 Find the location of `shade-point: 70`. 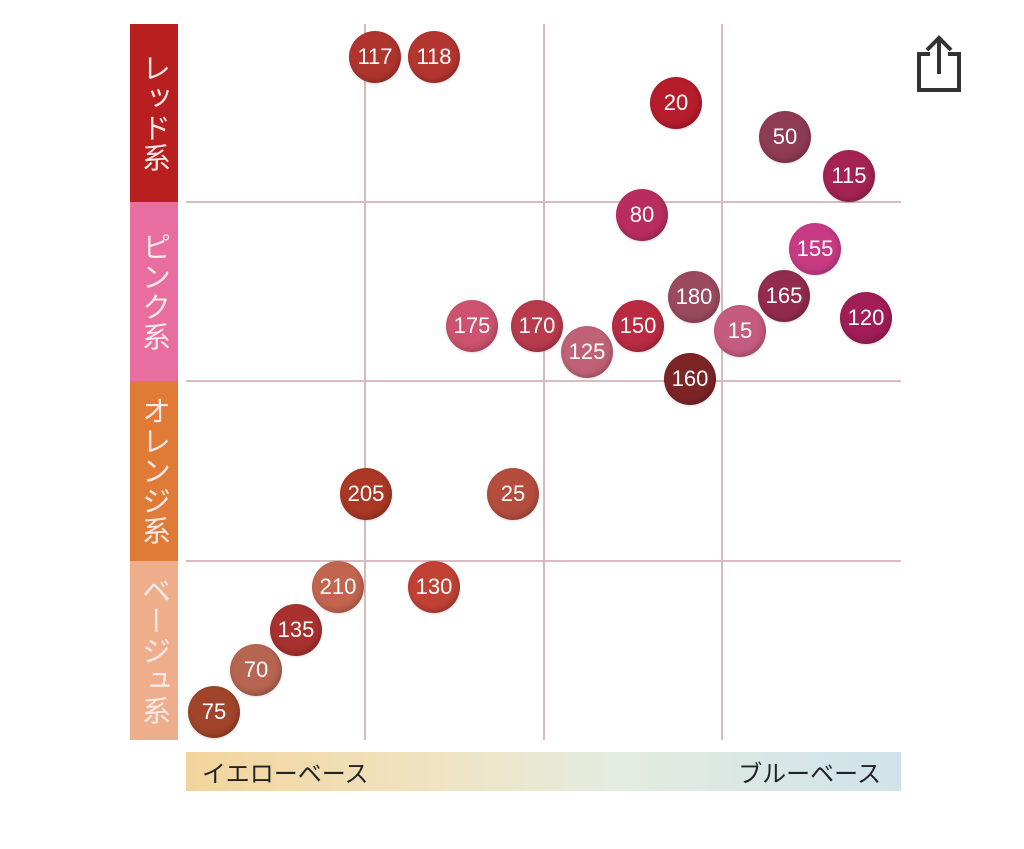

shade-point: 70 is located at coordinates (256, 670).